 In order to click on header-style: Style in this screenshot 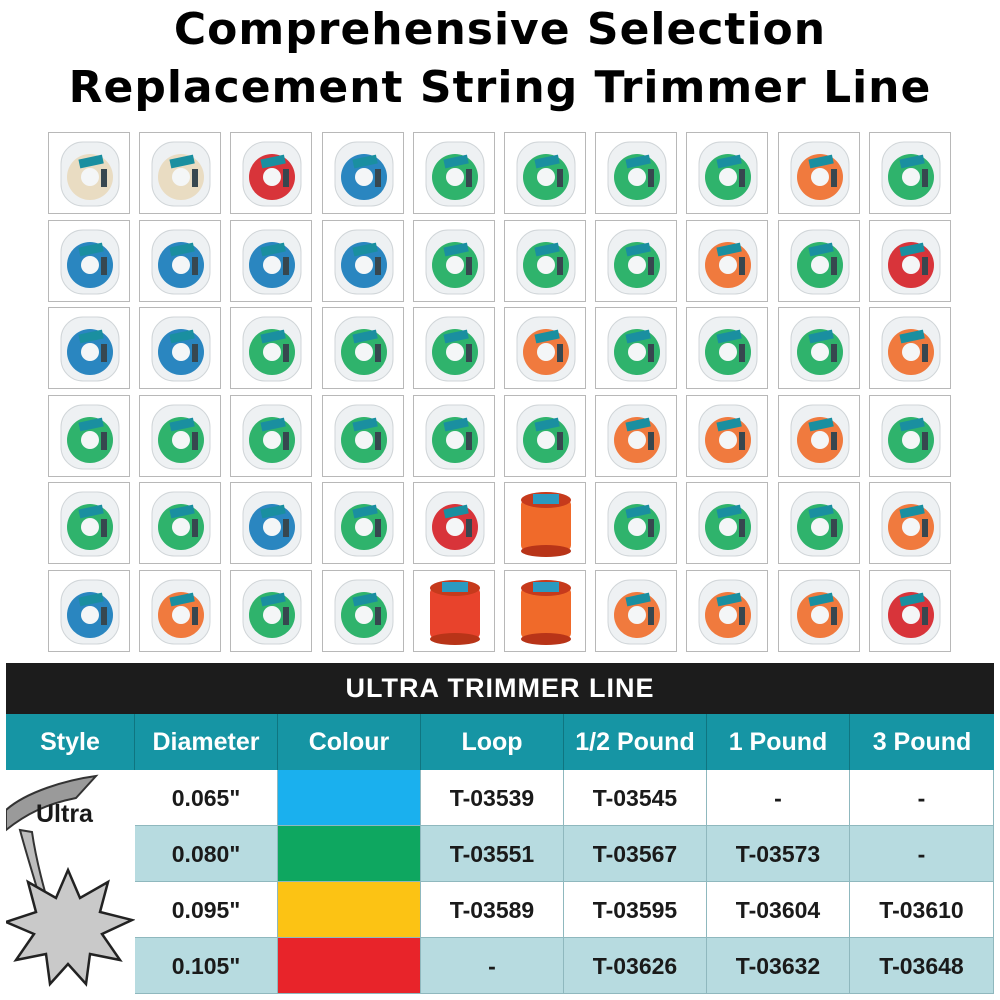, I will do `click(70, 742)`.